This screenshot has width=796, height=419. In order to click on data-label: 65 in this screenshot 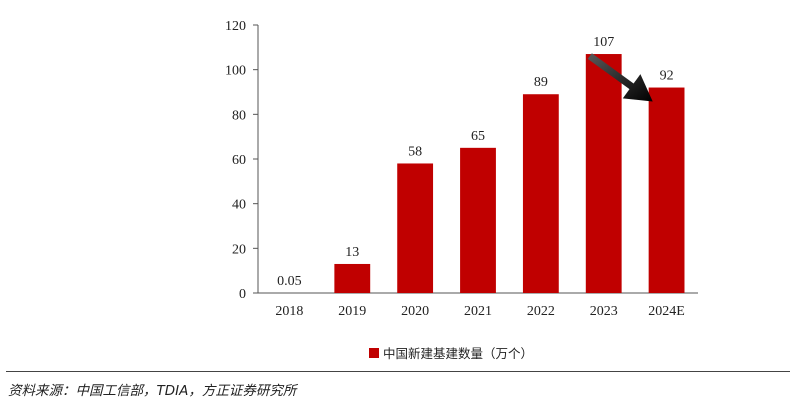, I will do `click(478, 136)`.